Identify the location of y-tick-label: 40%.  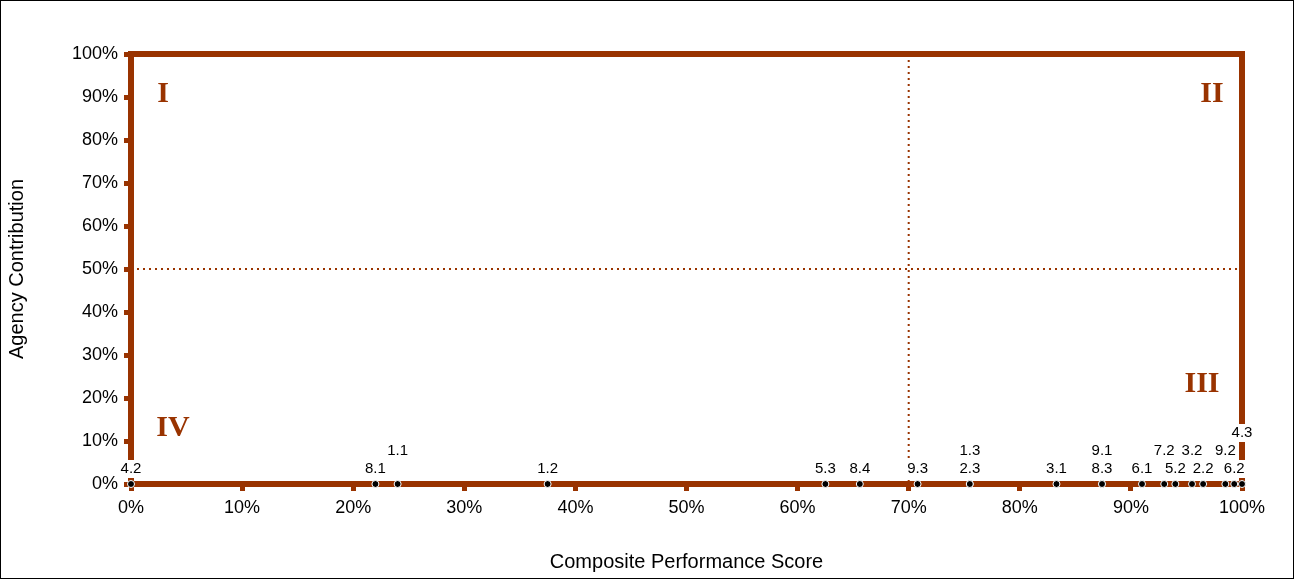
(99, 310).